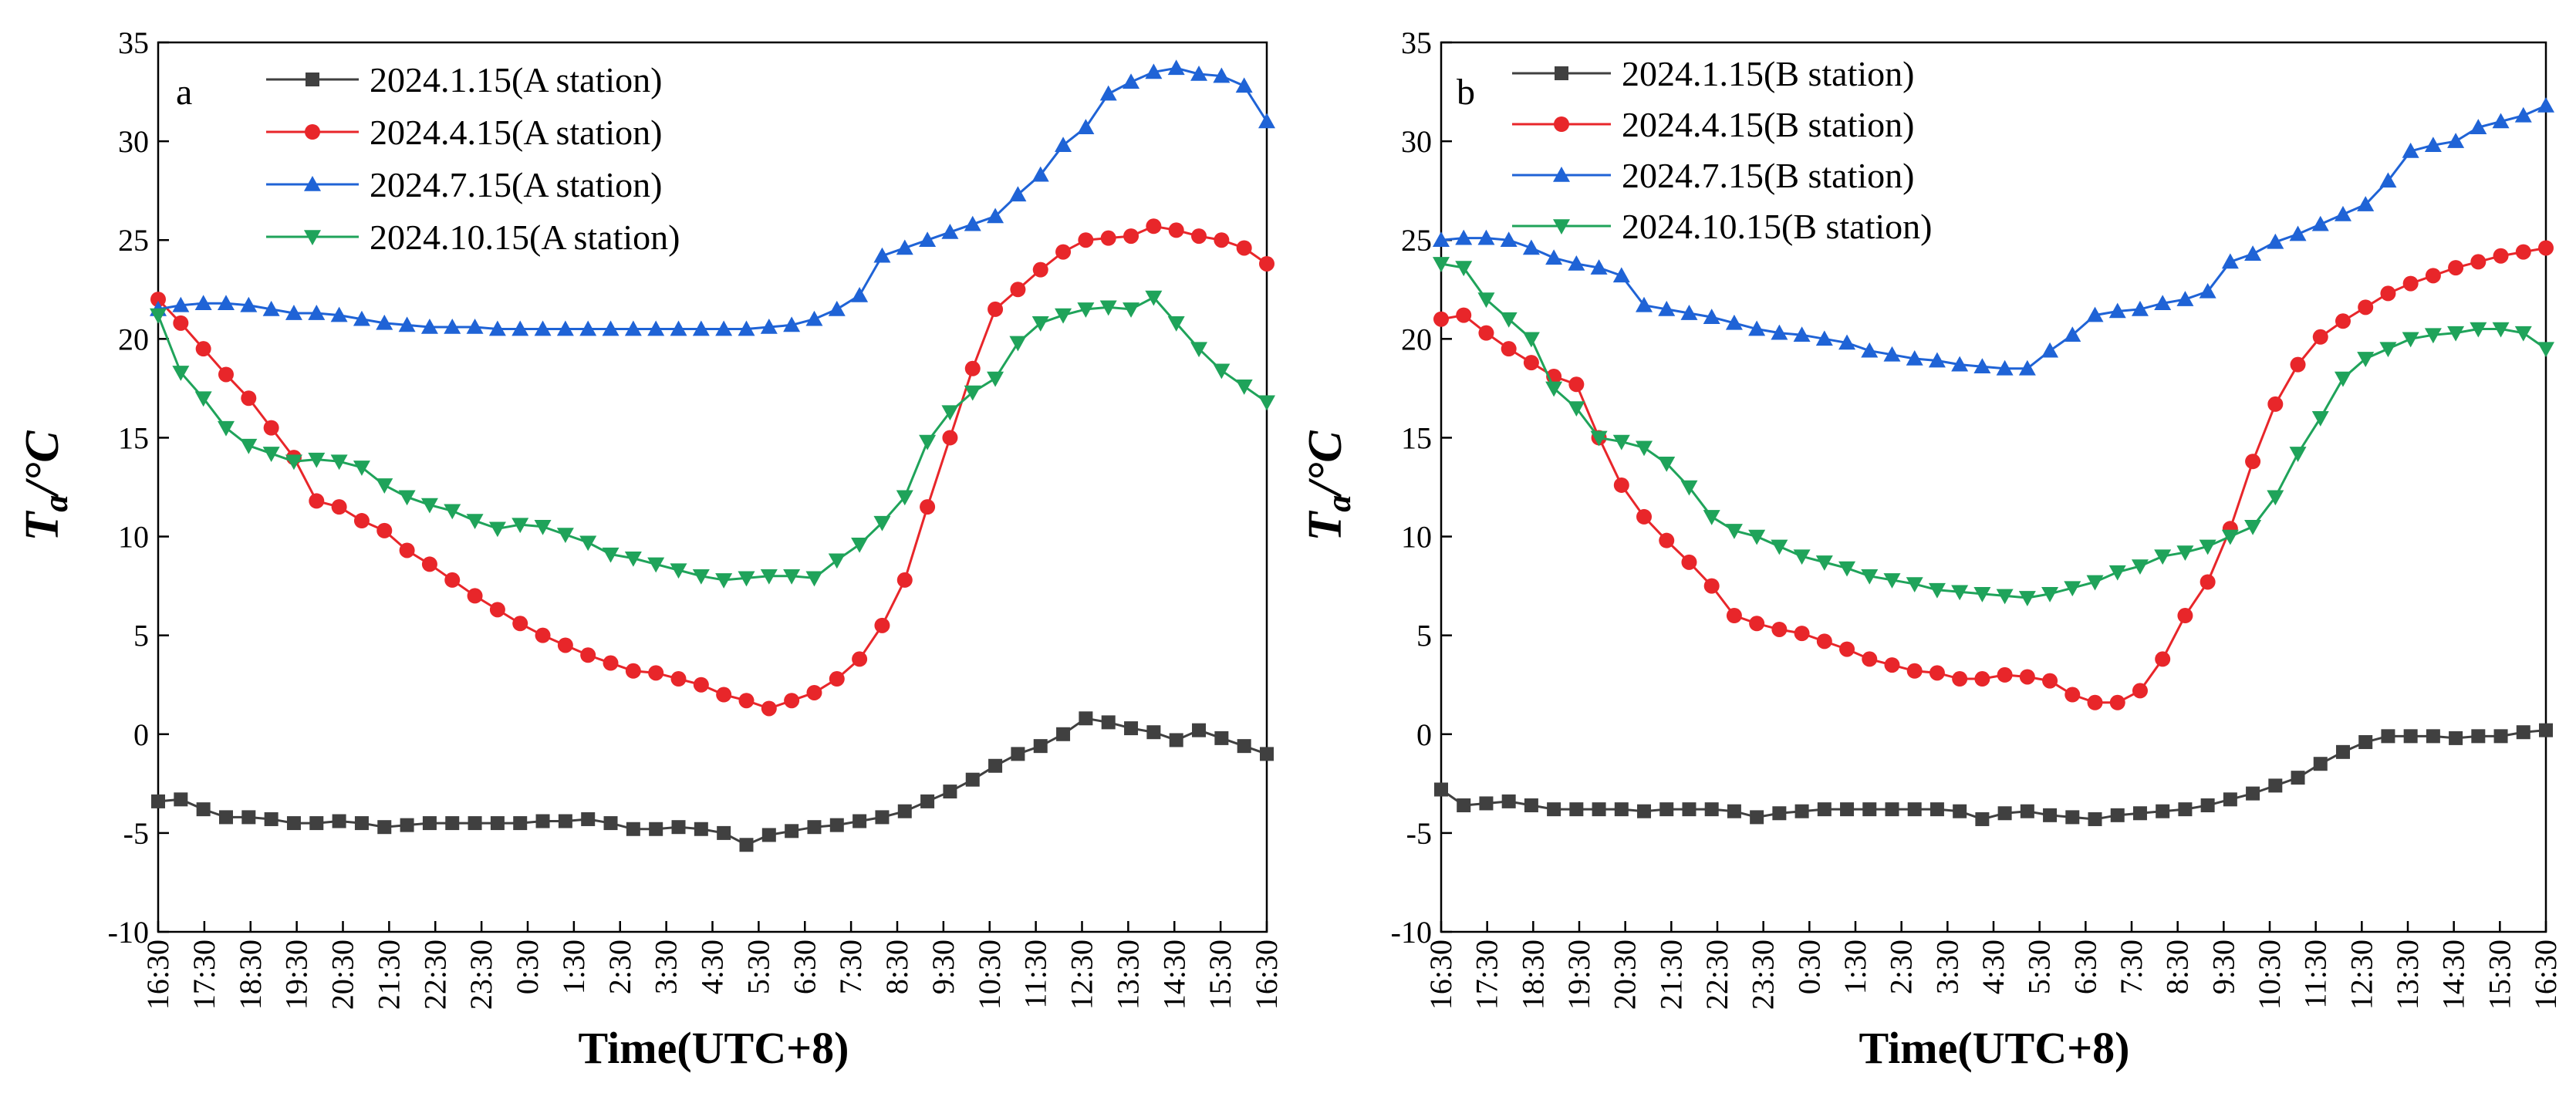 This screenshot has height=1100, width=2576. Describe the element at coordinates (758, 967) in the screenshot. I see `x-tick-label: 5:30` at that location.